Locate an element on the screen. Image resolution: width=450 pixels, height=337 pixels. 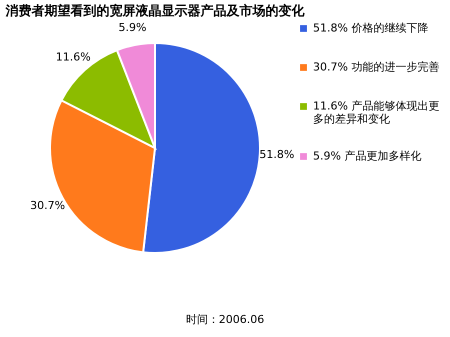
data-label: 11.6% is located at coordinates (73, 57).